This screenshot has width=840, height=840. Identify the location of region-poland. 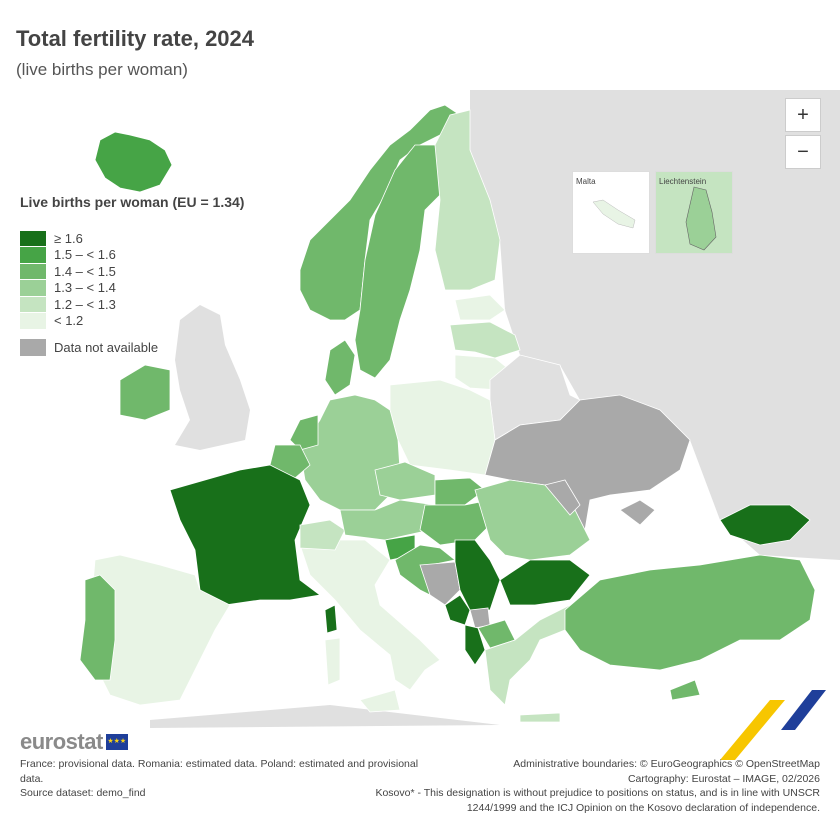
(442, 427).